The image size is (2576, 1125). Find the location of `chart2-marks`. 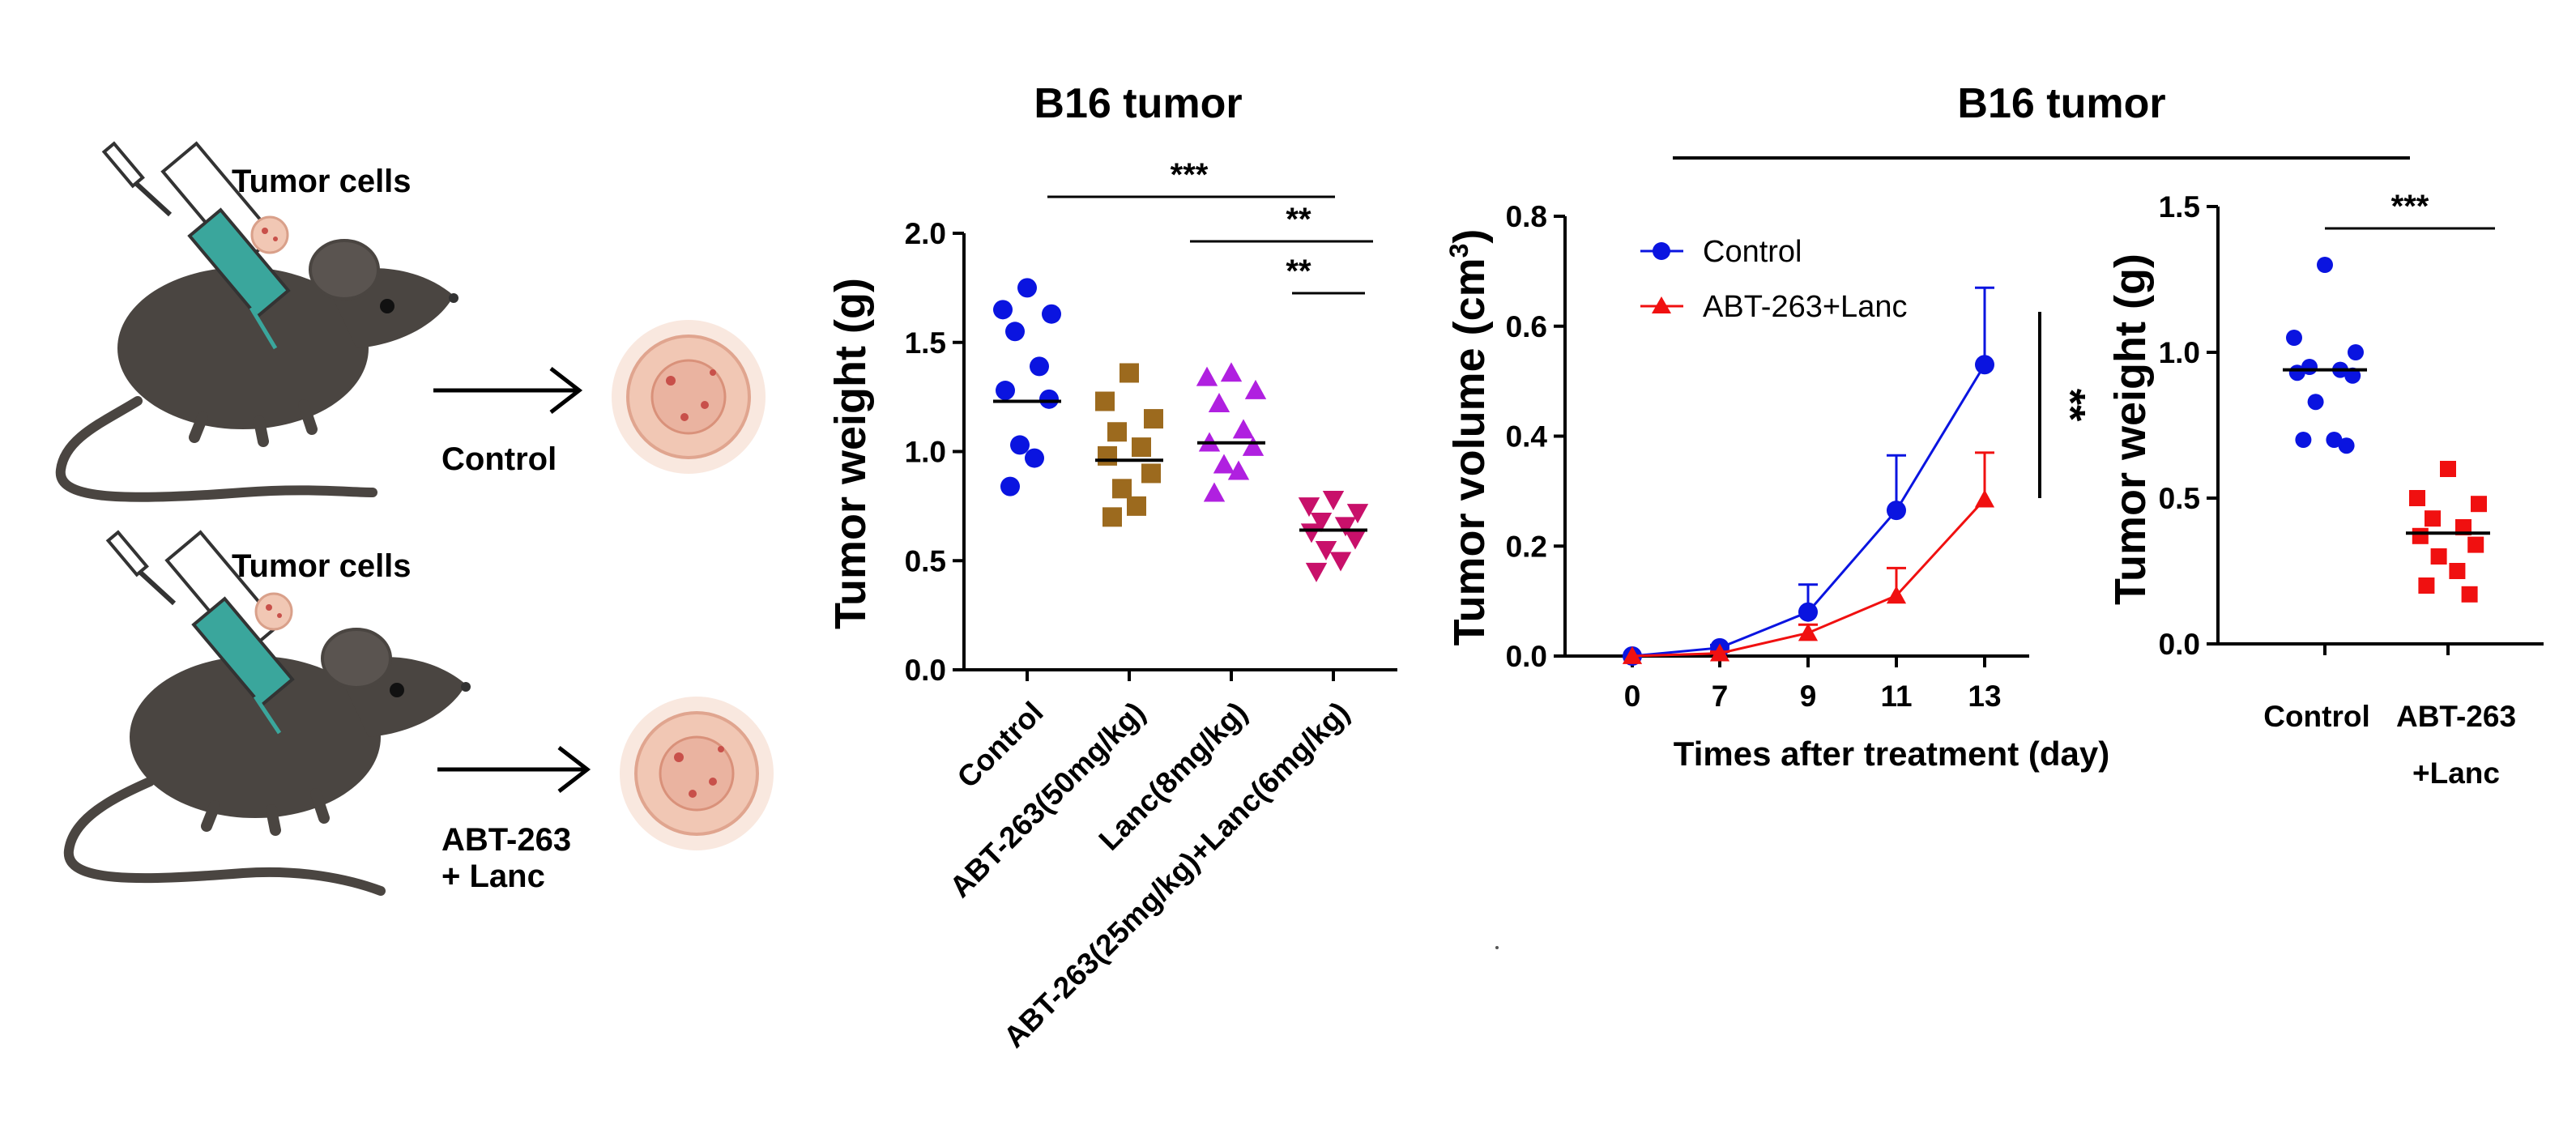

chart2-marks is located at coordinates (1809, 476).